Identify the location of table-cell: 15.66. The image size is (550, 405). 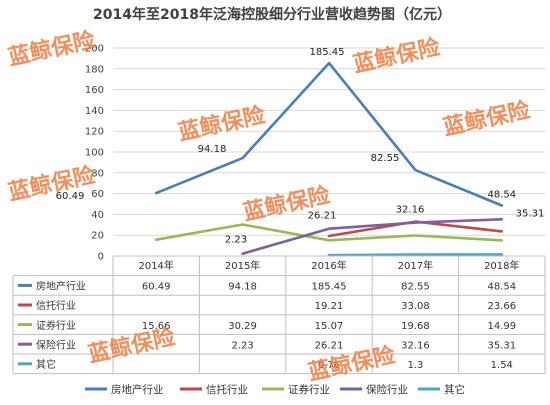
(156, 326).